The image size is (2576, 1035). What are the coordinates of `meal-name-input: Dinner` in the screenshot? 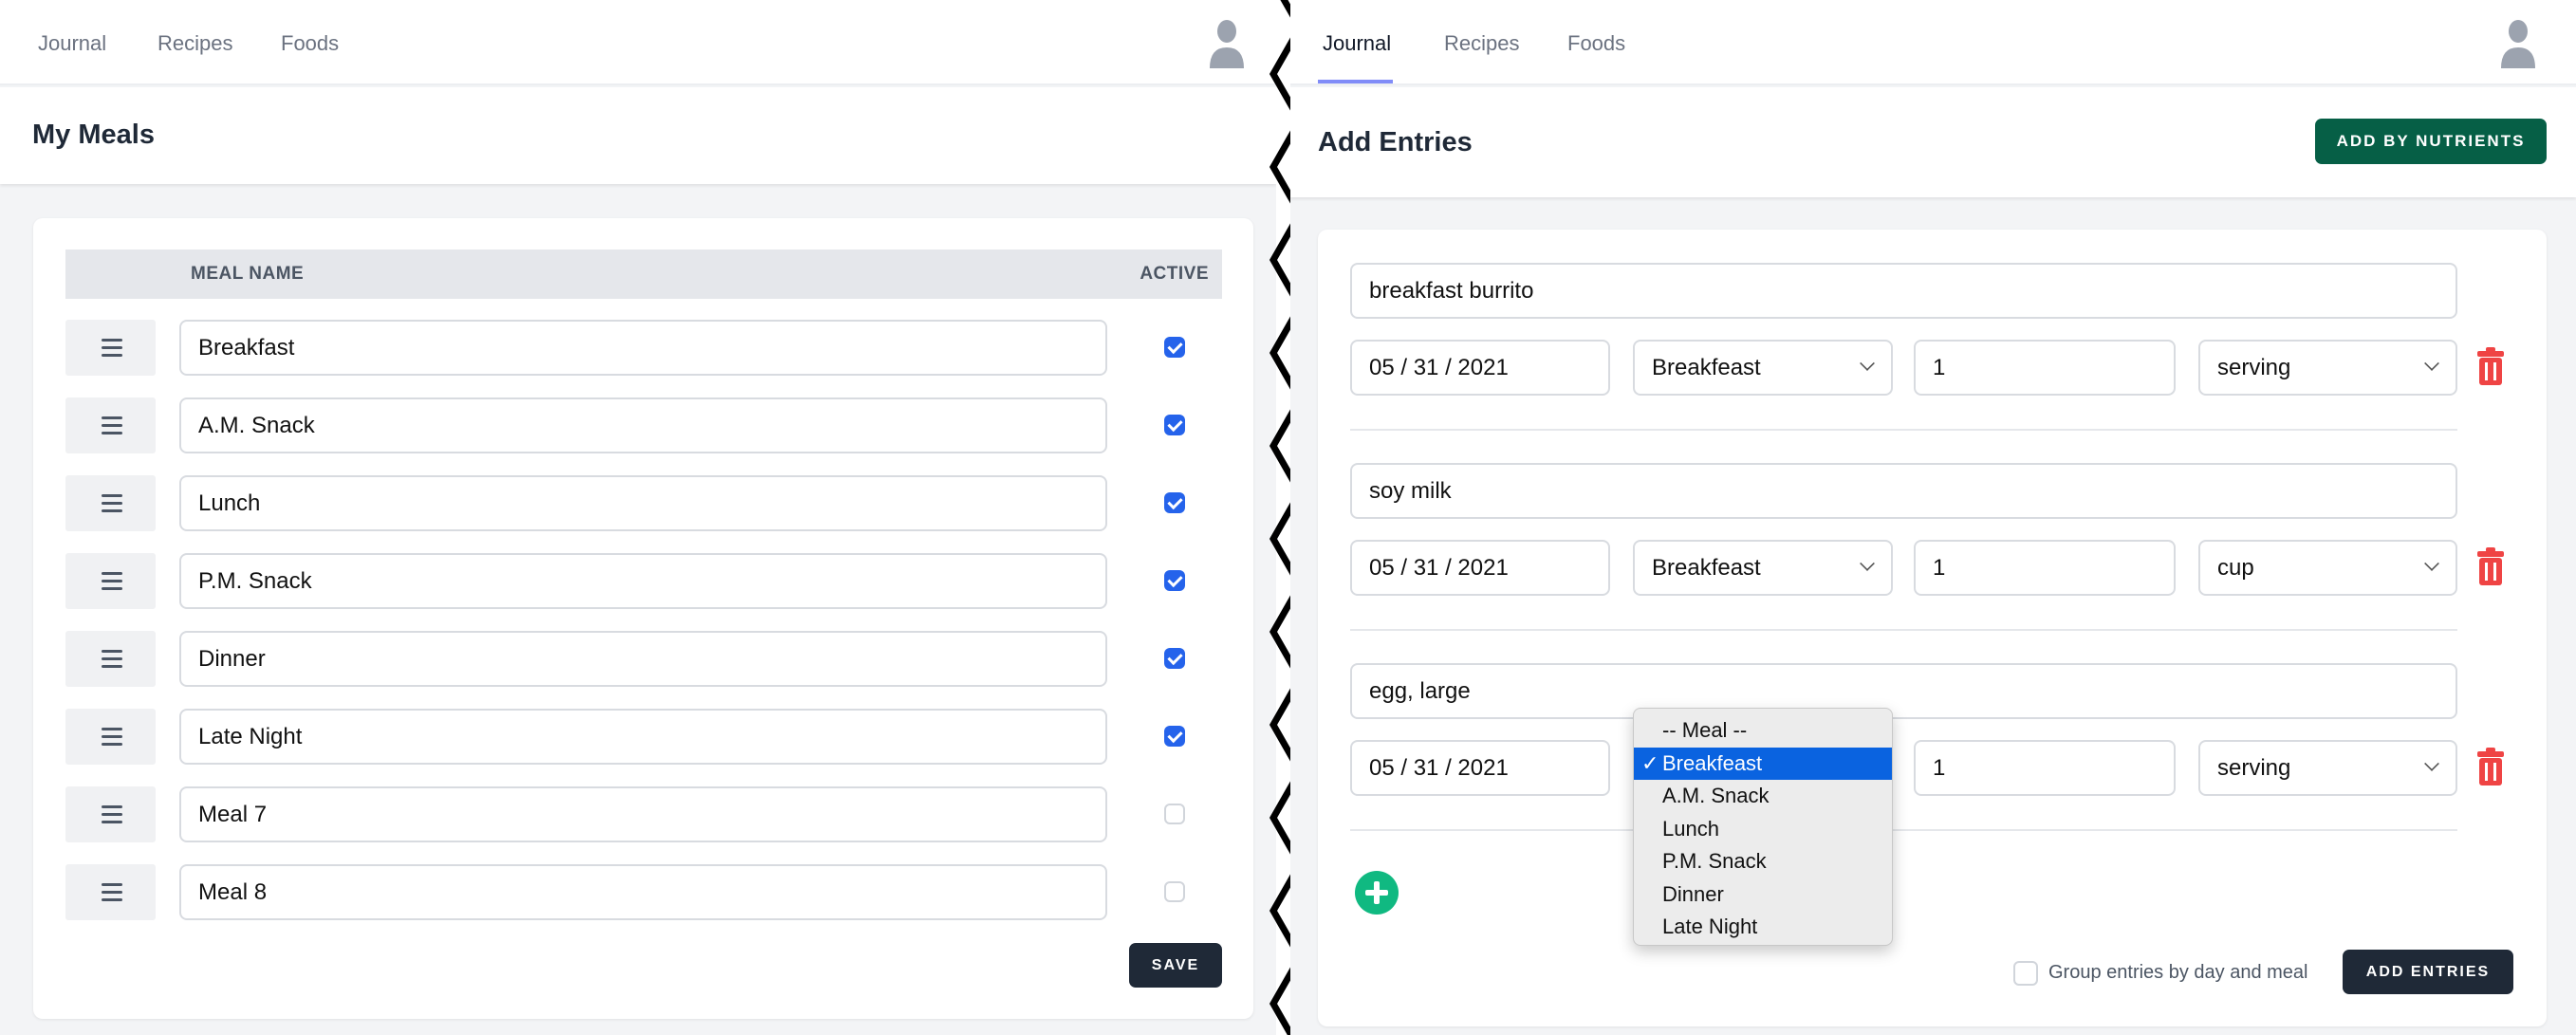 It's located at (643, 659).